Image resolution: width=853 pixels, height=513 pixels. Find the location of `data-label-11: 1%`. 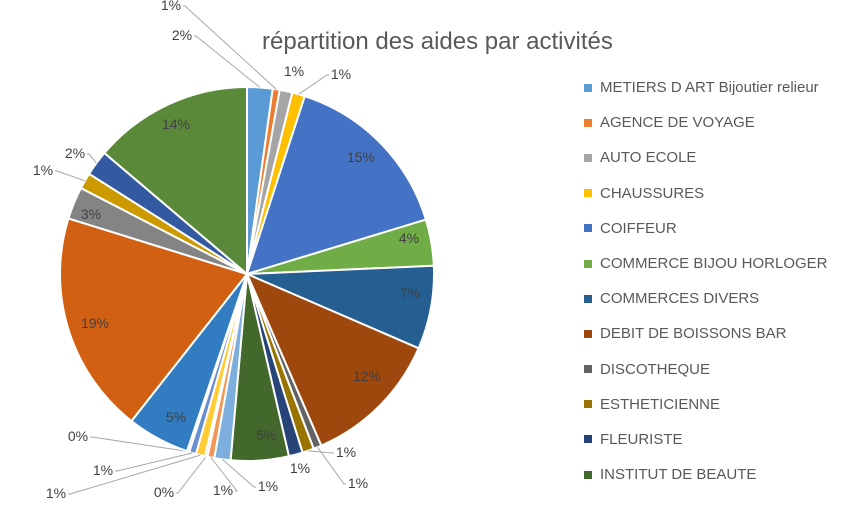

data-label-11: 1% is located at coordinates (300, 468).